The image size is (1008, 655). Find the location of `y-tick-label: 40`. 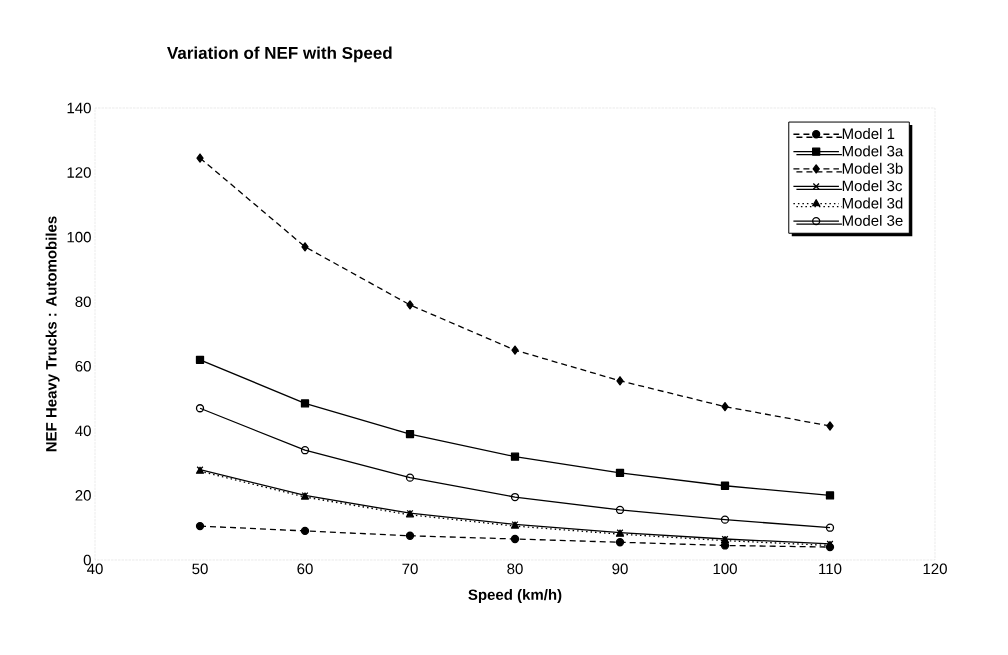

y-tick-label: 40 is located at coordinates (83, 431).